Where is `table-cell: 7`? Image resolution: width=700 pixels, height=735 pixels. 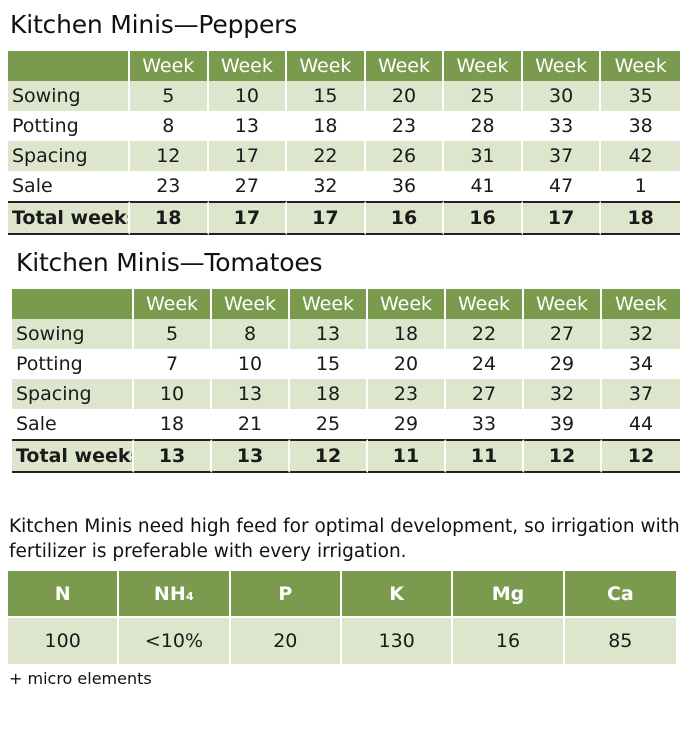 table-cell: 7 is located at coordinates (173, 364).